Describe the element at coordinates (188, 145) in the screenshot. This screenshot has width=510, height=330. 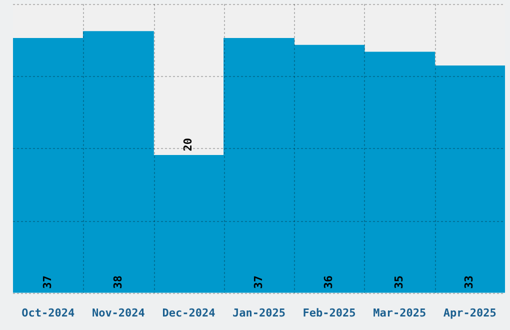
I see `data-label: 20` at that location.